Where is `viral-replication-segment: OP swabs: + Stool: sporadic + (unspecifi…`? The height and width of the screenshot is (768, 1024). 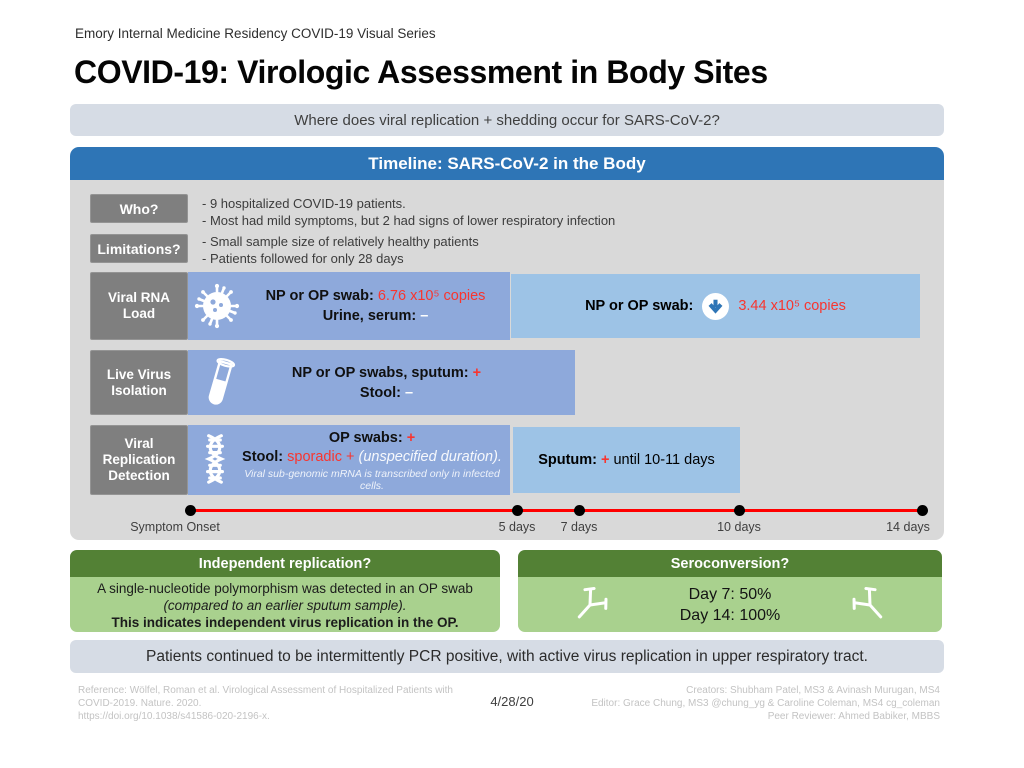
viral-replication-segment: OP swabs: + Stool: sporadic + (unspecifi… is located at coordinates (349, 460).